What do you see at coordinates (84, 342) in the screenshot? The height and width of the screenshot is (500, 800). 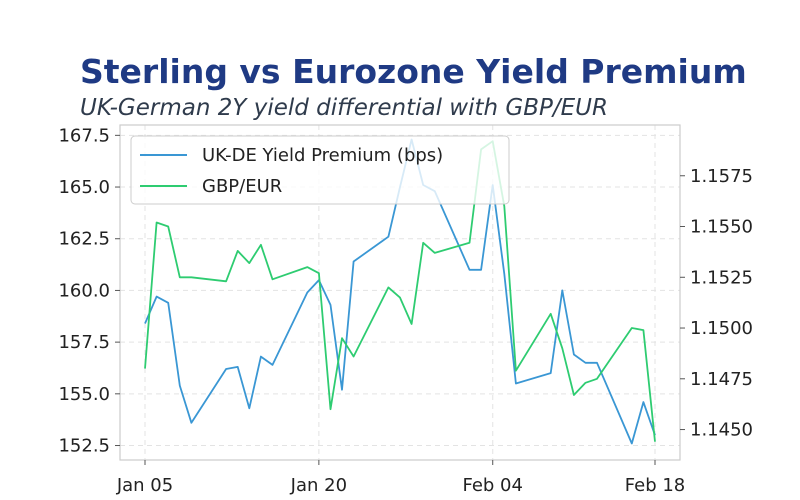 I see `tick-label-left: 157.5` at bounding box center [84, 342].